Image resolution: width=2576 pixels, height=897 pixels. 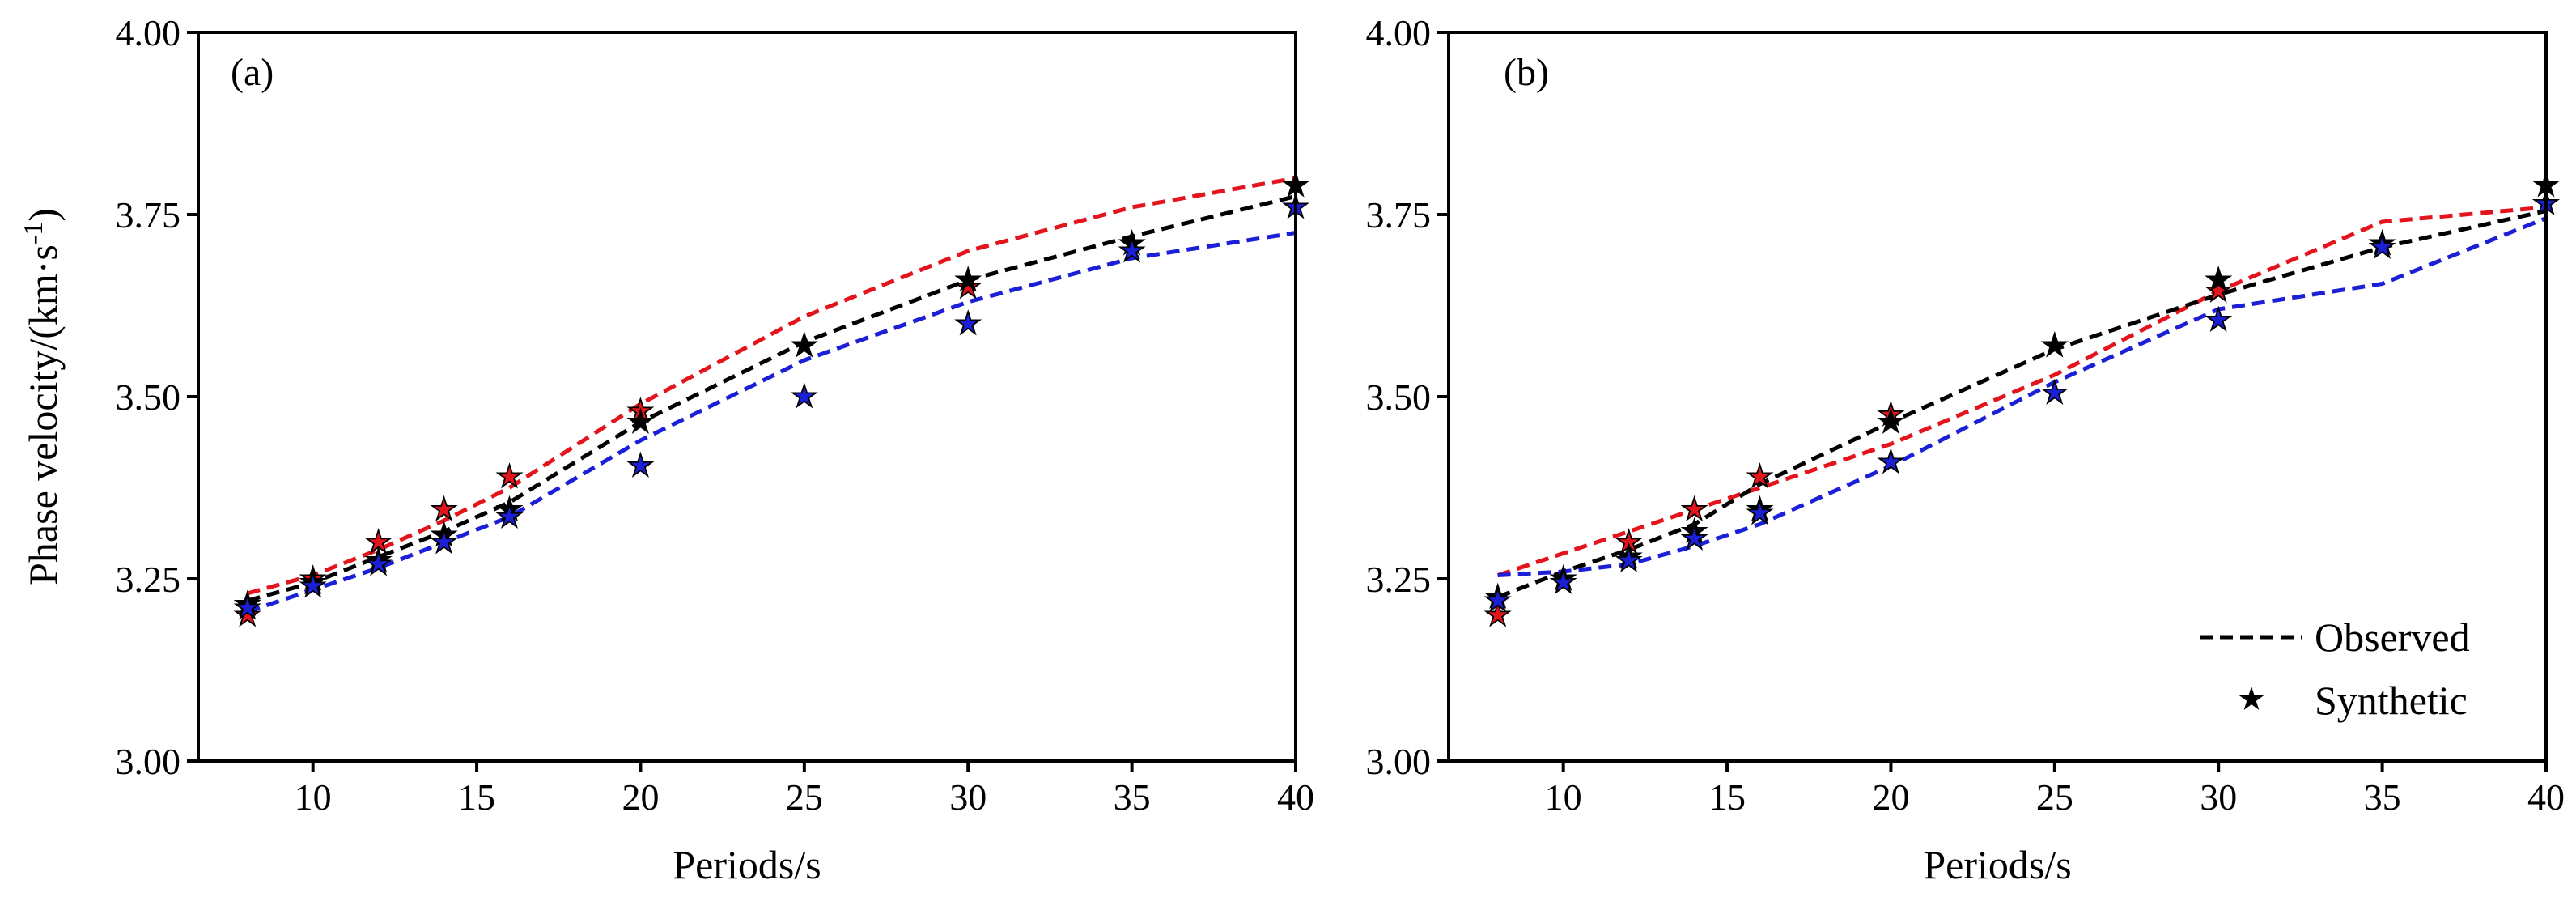 What do you see at coordinates (2546, 797) in the screenshot?
I see `panel-b-x-tick-label: 40` at bounding box center [2546, 797].